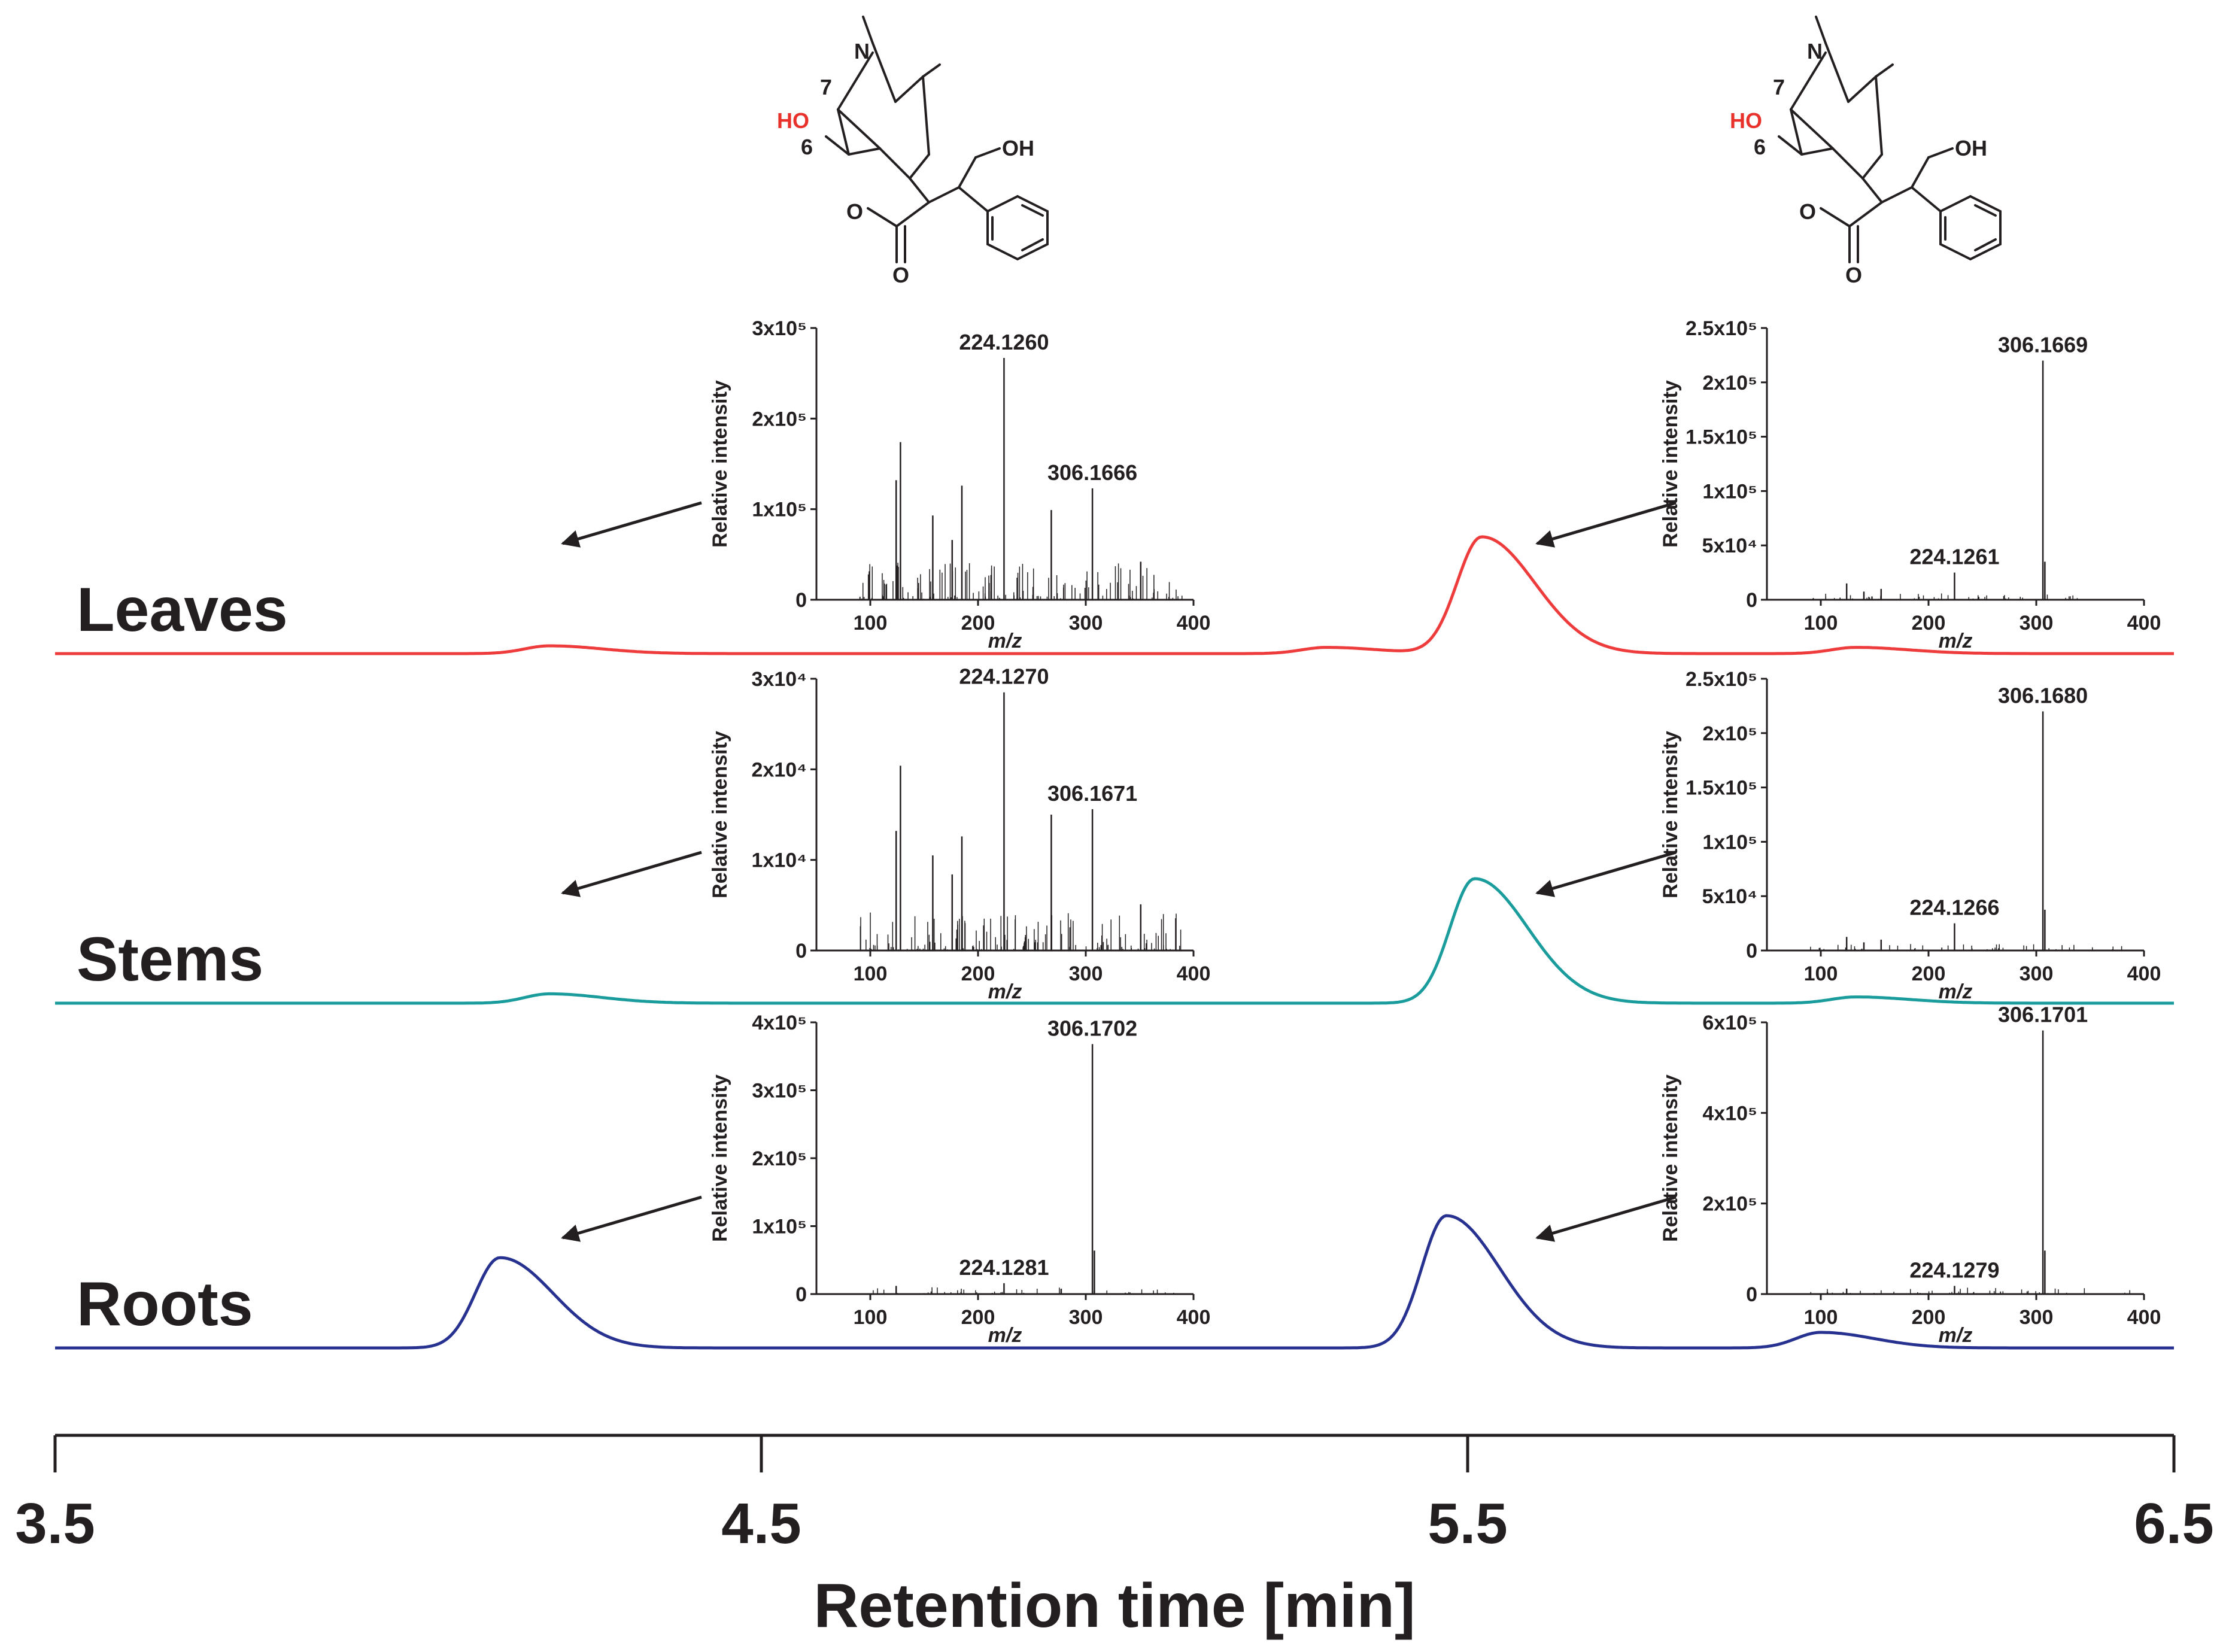 The height and width of the screenshot is (1652, 2229). Describe the element at coordinates (1004, 676) in the screenshot. I see `ms-peak-label: 224.1270` at that location.